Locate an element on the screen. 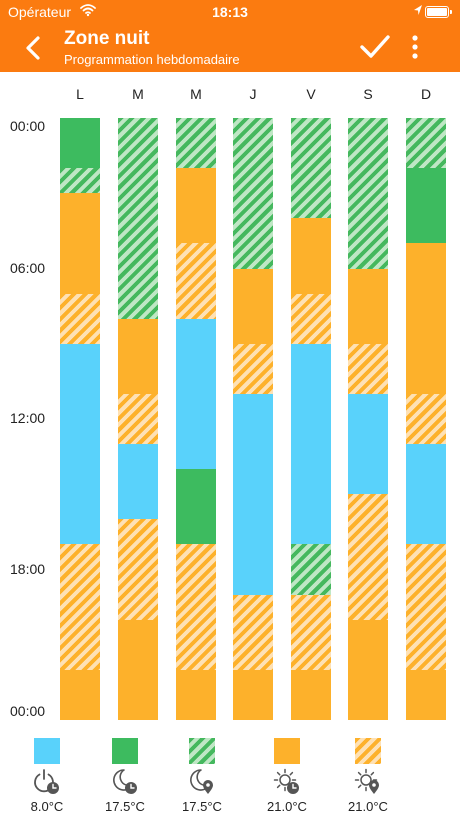 This screenshot has width=460, height=818. checkmark-icon is located at coordinates (375, 46).